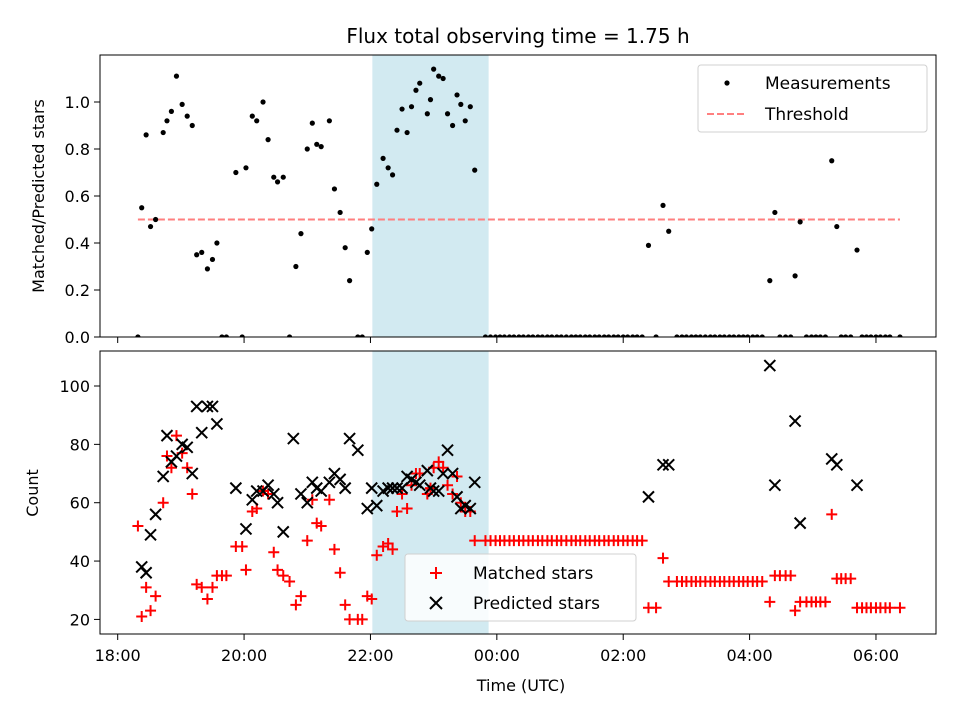 This screenshot has height=720, width=960. Describe the element at coordinates (497, 340) in the screenshot. I see `top-x-axis` at that location.